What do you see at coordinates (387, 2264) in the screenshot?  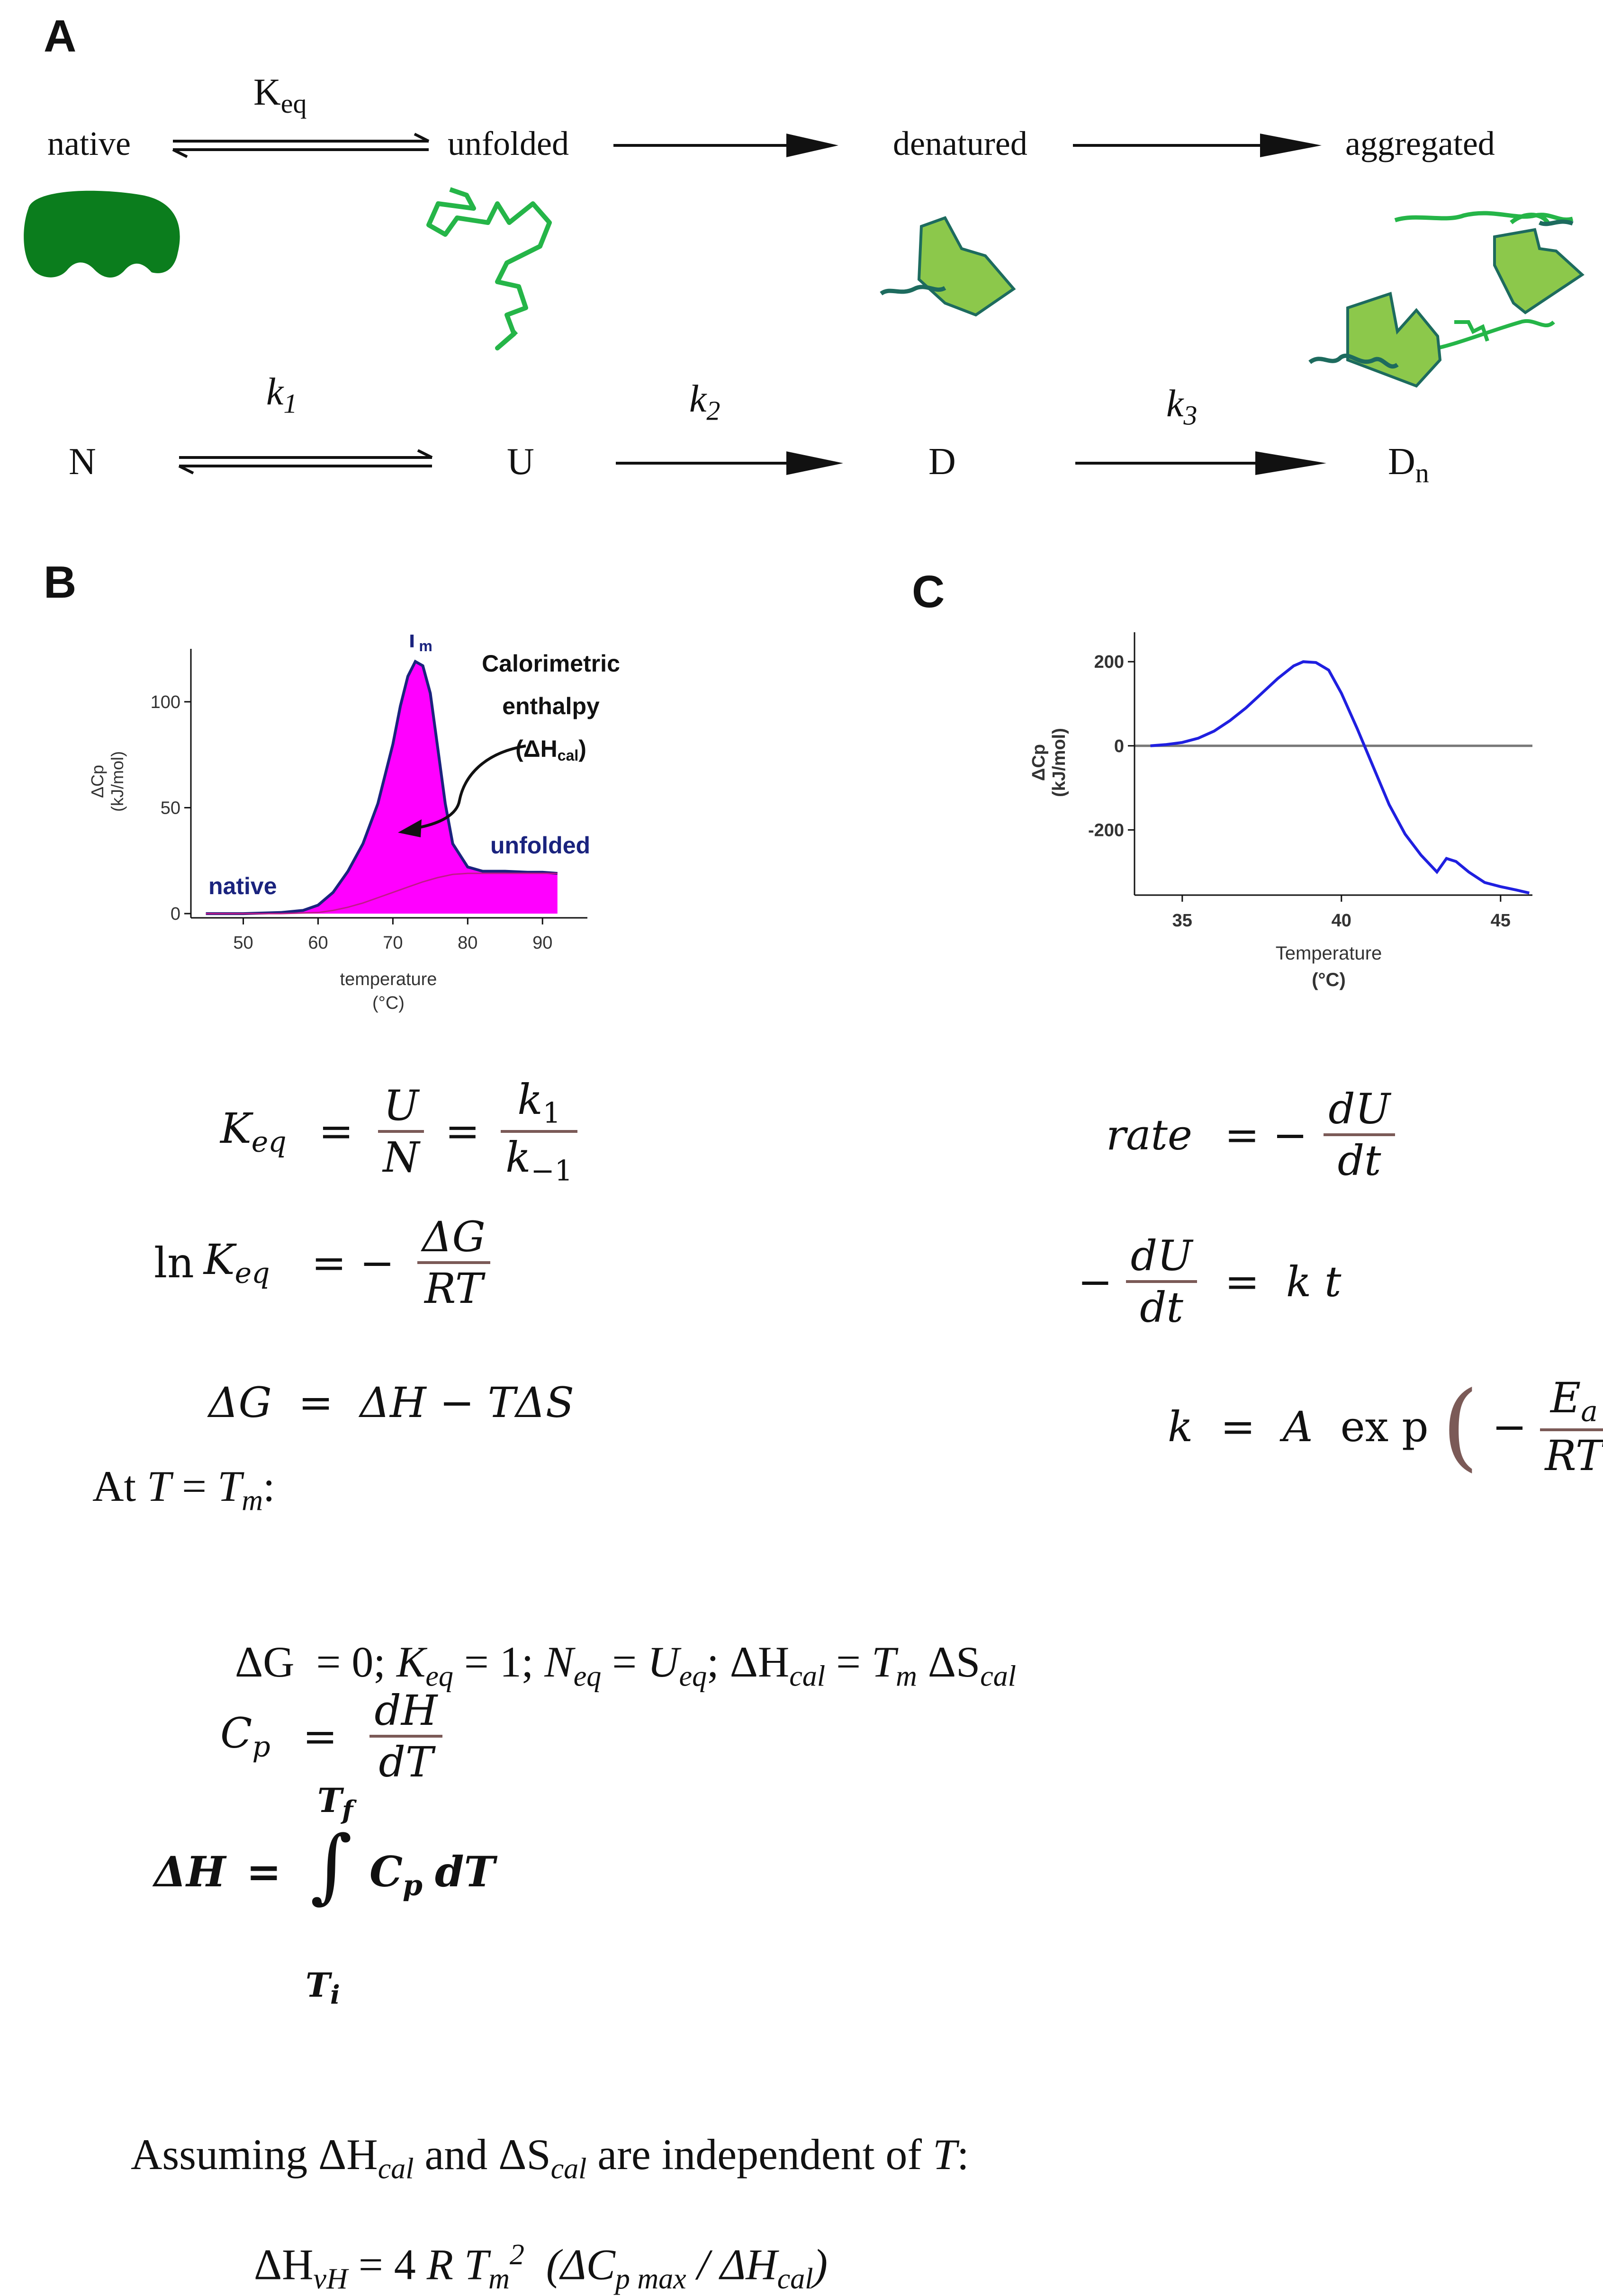 I see `e9-p2: = 4` at bounding box center [387, 2264].